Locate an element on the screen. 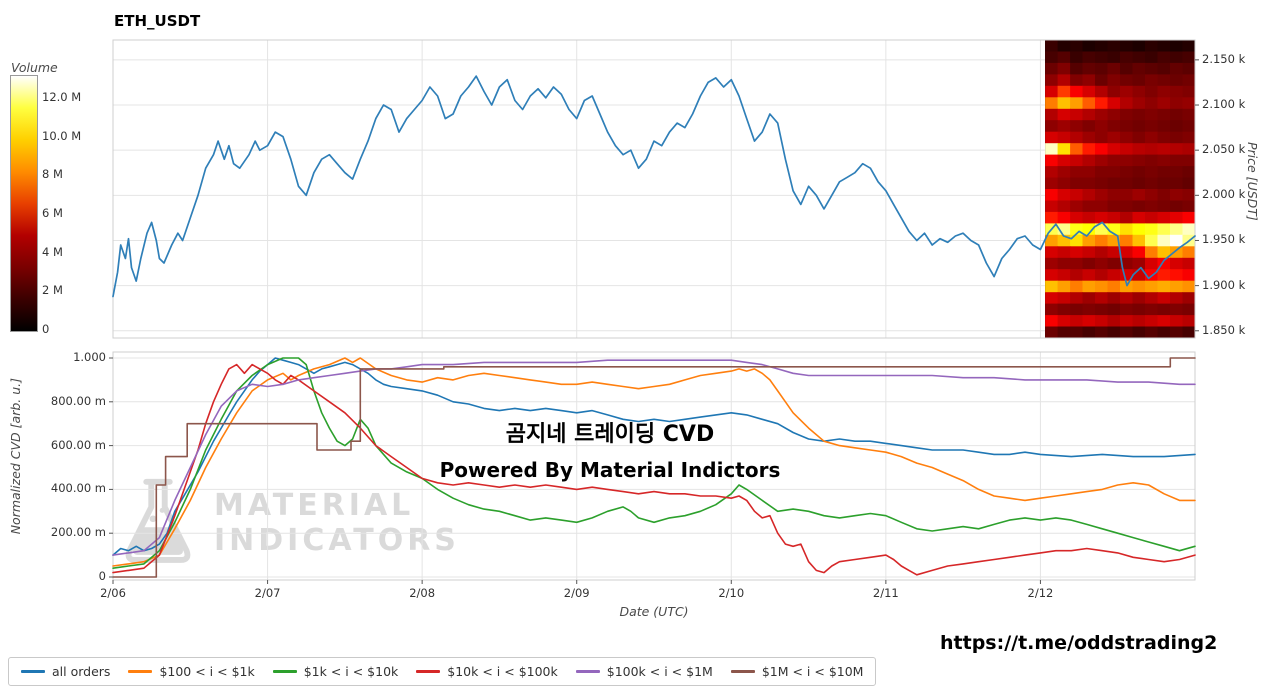 Image resolution: width=1280 pixels, height=694 pixels. volume-tick-label: 12.0 M is located at coordinates (62, 97).